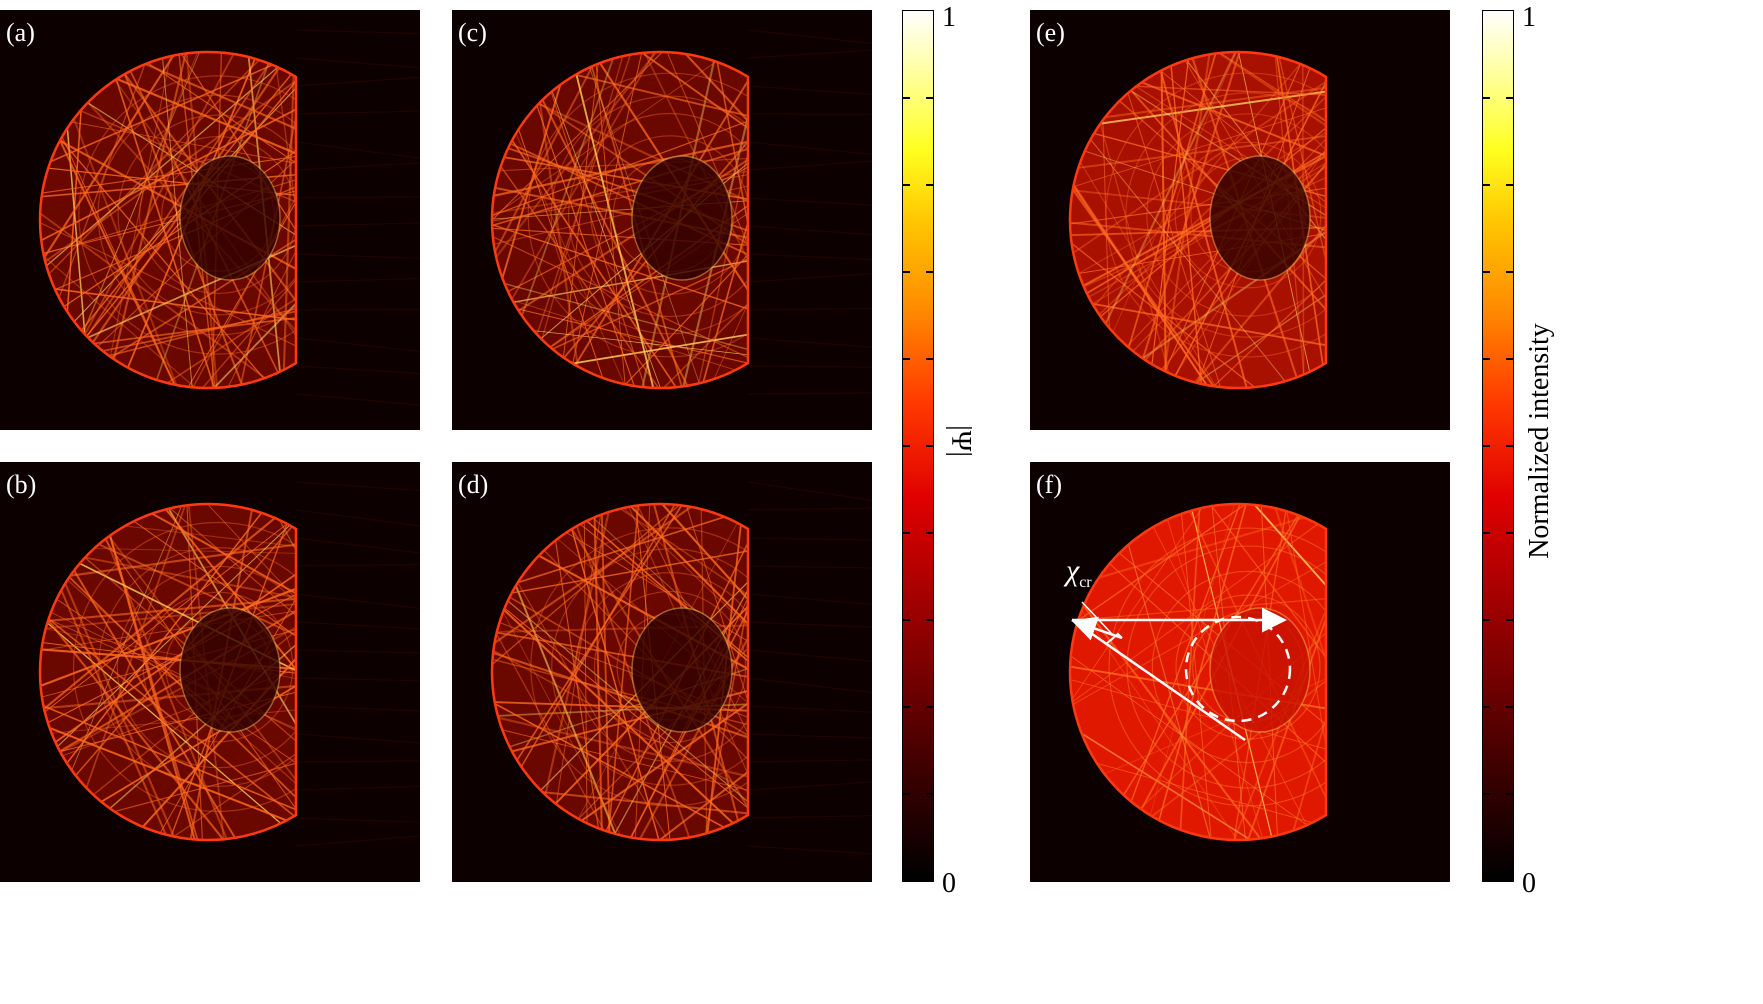  I want to click on panel-d: (d), so click(662, 672).